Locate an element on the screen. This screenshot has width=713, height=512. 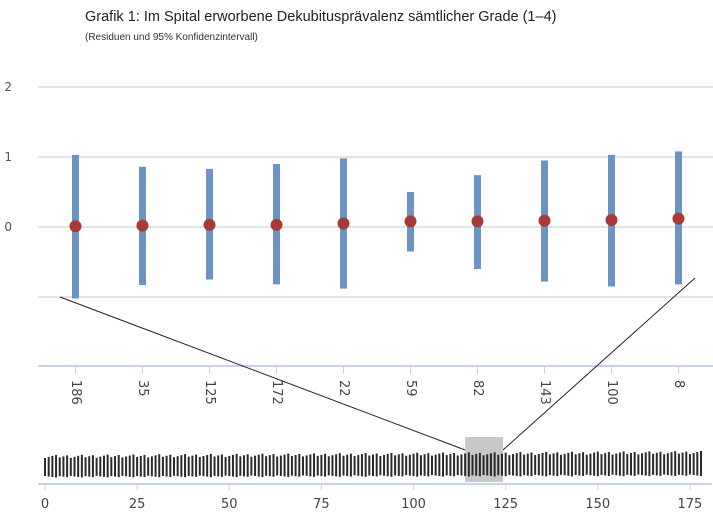
zoom-line-right is located at coordinates (599, 364).